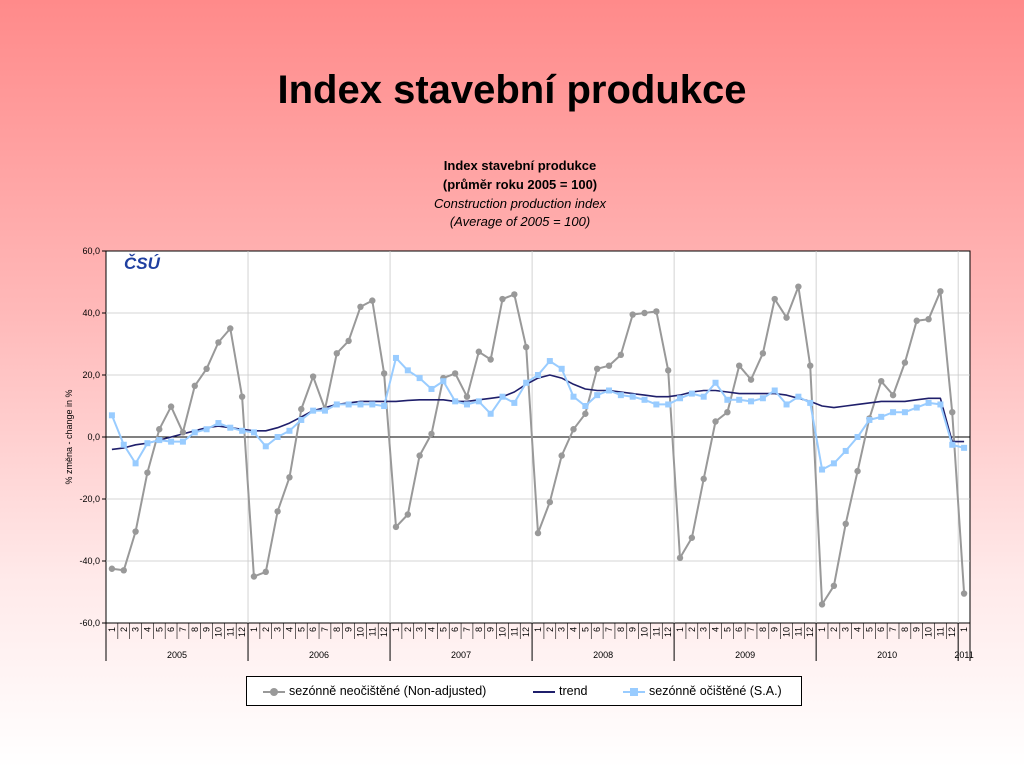 The width and height of the screenshot is (1024, 768). Describe the element at coordinates (573, 691) in the screenshot. I see `legend-label-trend: trend` at that location.